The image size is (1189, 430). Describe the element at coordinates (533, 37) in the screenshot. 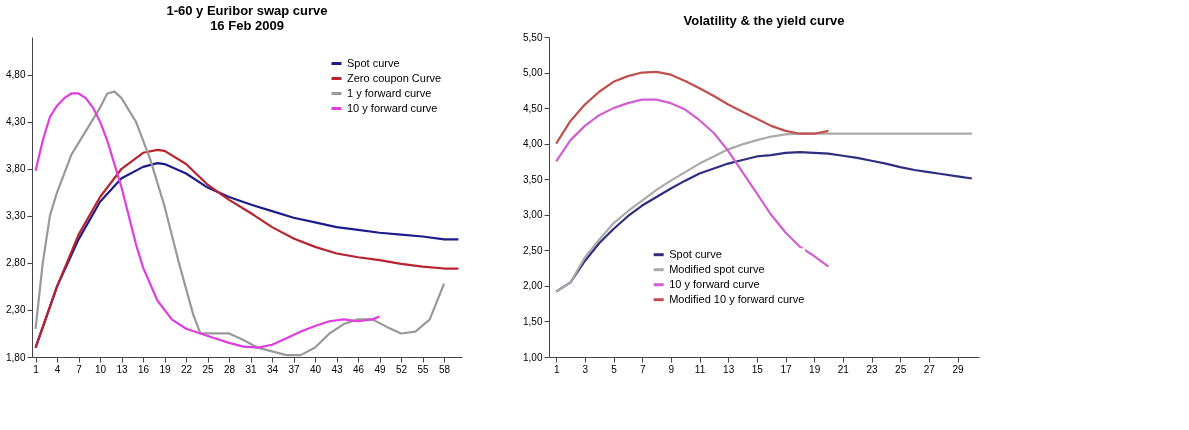

I see `y-tick-label: 5,50` at that location.